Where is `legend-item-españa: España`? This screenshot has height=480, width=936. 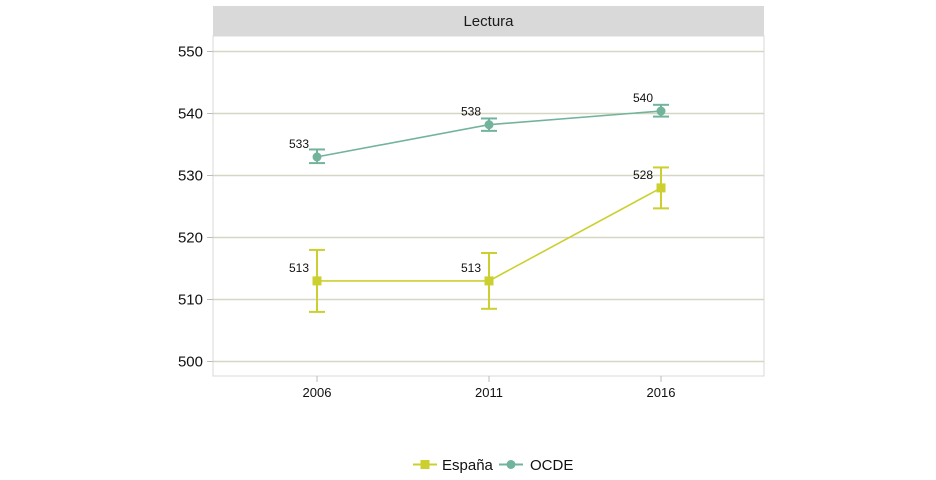 legend-item-españa: España is located at coordinates (453, 465).